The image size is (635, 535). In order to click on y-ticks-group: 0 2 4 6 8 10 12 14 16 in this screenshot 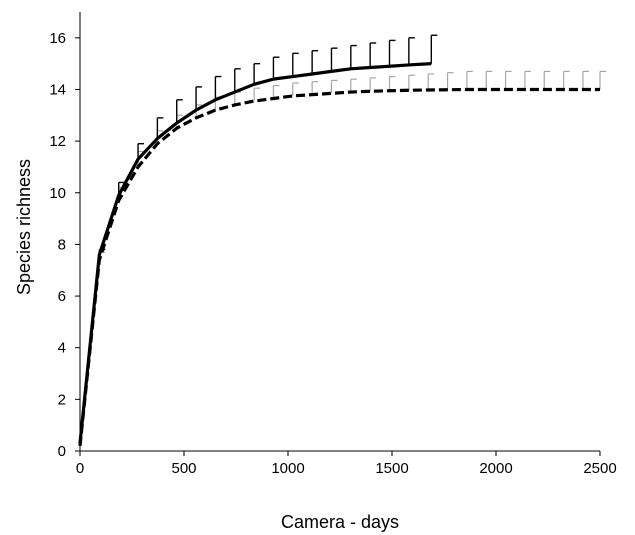, I will do `click(64, 245)`.